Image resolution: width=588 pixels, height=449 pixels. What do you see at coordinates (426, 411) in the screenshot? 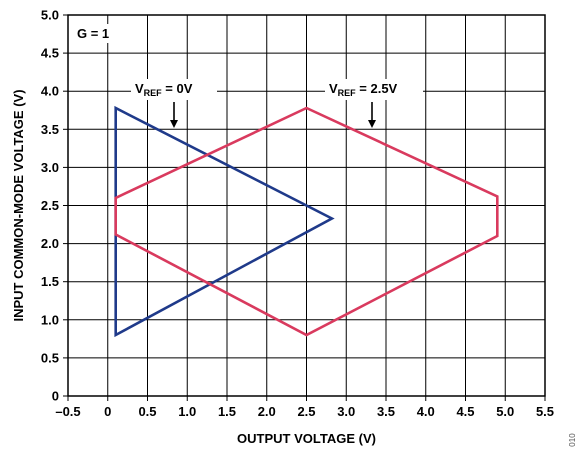
I see `x-tick-label: 4.0` at bounding box center [426, 411].